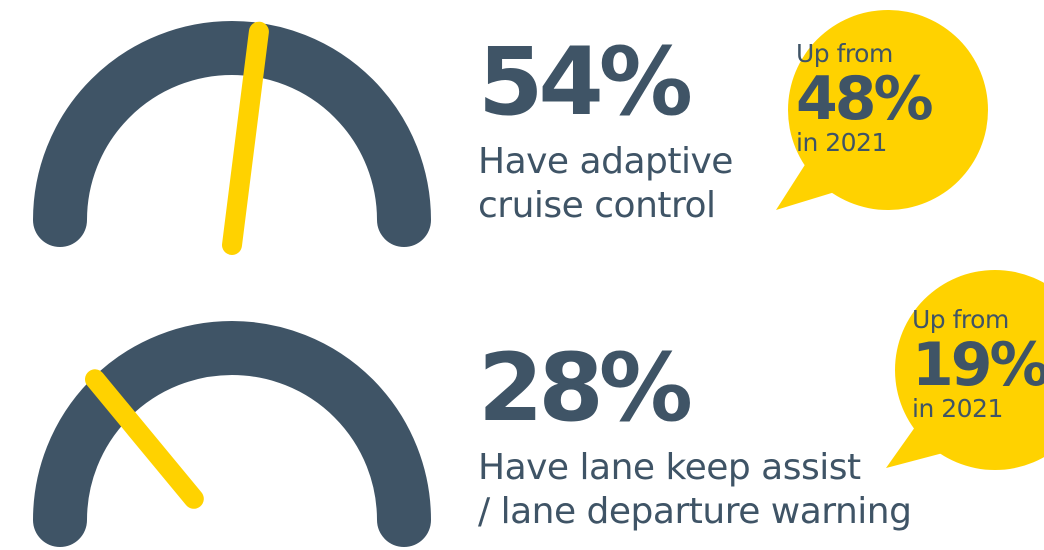  I want to click on speech-bubble-text: Up from 48% in 2021, so click(865, 98).